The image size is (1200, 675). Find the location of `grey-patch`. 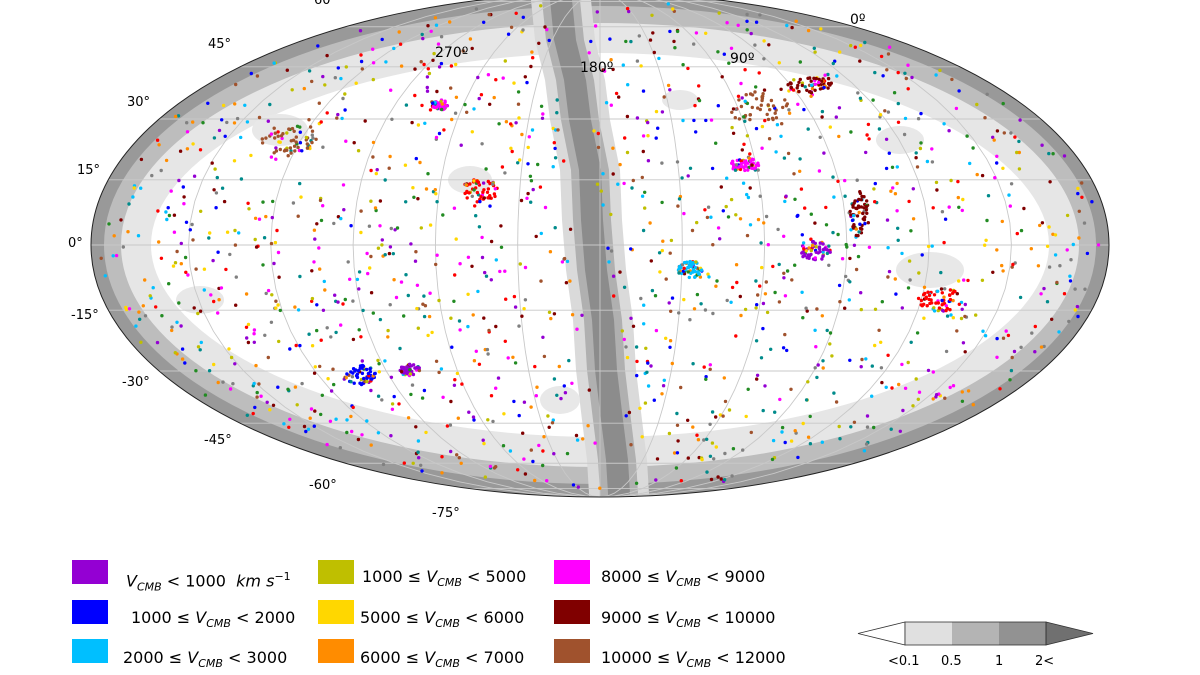

grey-patch is located at coordinates (200, 300).